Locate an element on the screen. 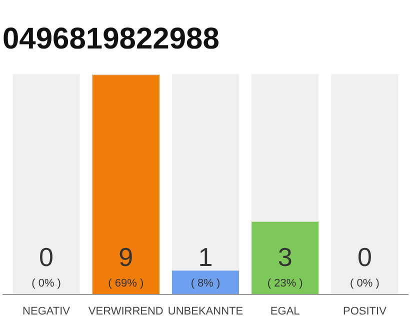 This screenshot has height=320, width=410. x-tick-label: UNBEKANNTE is located at coordinates (206, 312).